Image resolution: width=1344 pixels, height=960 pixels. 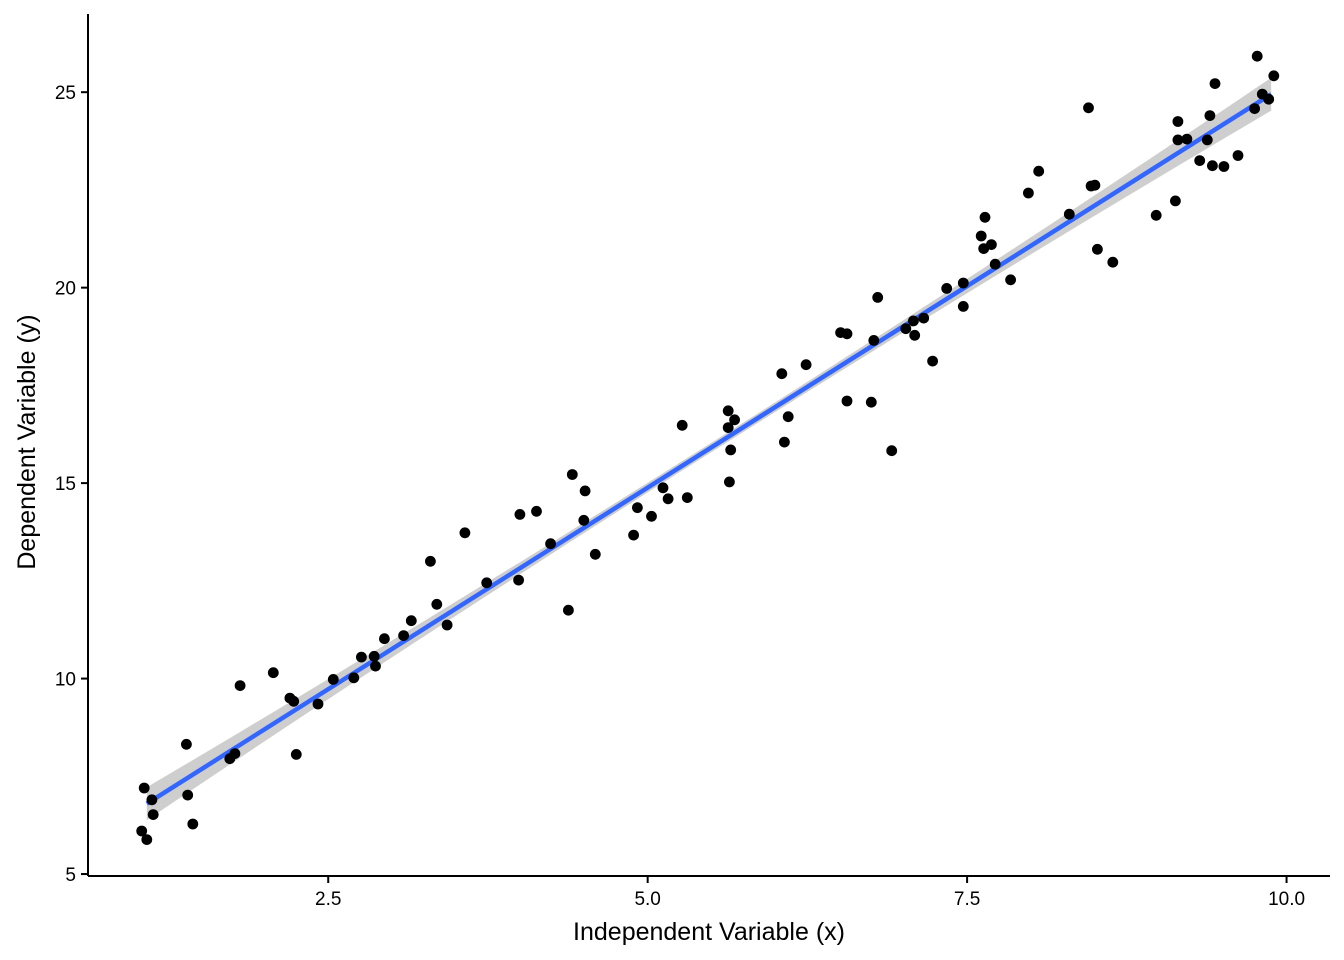 I want to click on y-tick-label: 5, so click(x=70, y=875).